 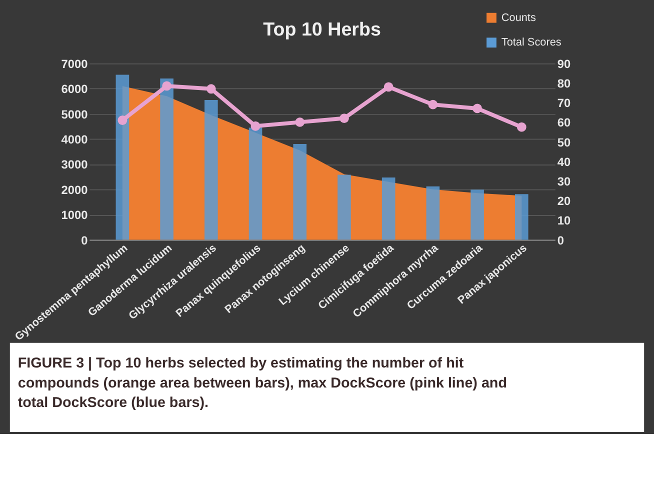 I want to click on legend-label: Counts, so click(x=518, y=18).